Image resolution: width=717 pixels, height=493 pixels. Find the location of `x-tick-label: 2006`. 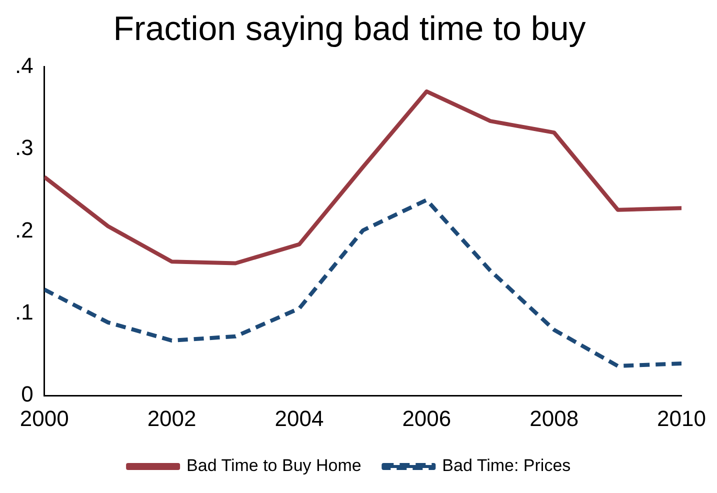

x-tick-label: 2006 is located at coordinates (427, 418).